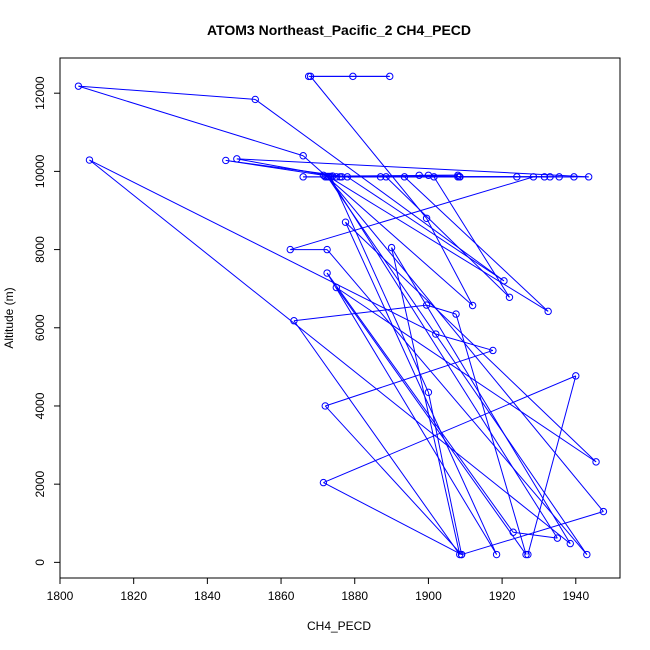 The width and height of the screenshot is (650, 650). Describe the element at coordinates (40, 327) in the screenshot. I see `y-tick-label: 6000` at that location.